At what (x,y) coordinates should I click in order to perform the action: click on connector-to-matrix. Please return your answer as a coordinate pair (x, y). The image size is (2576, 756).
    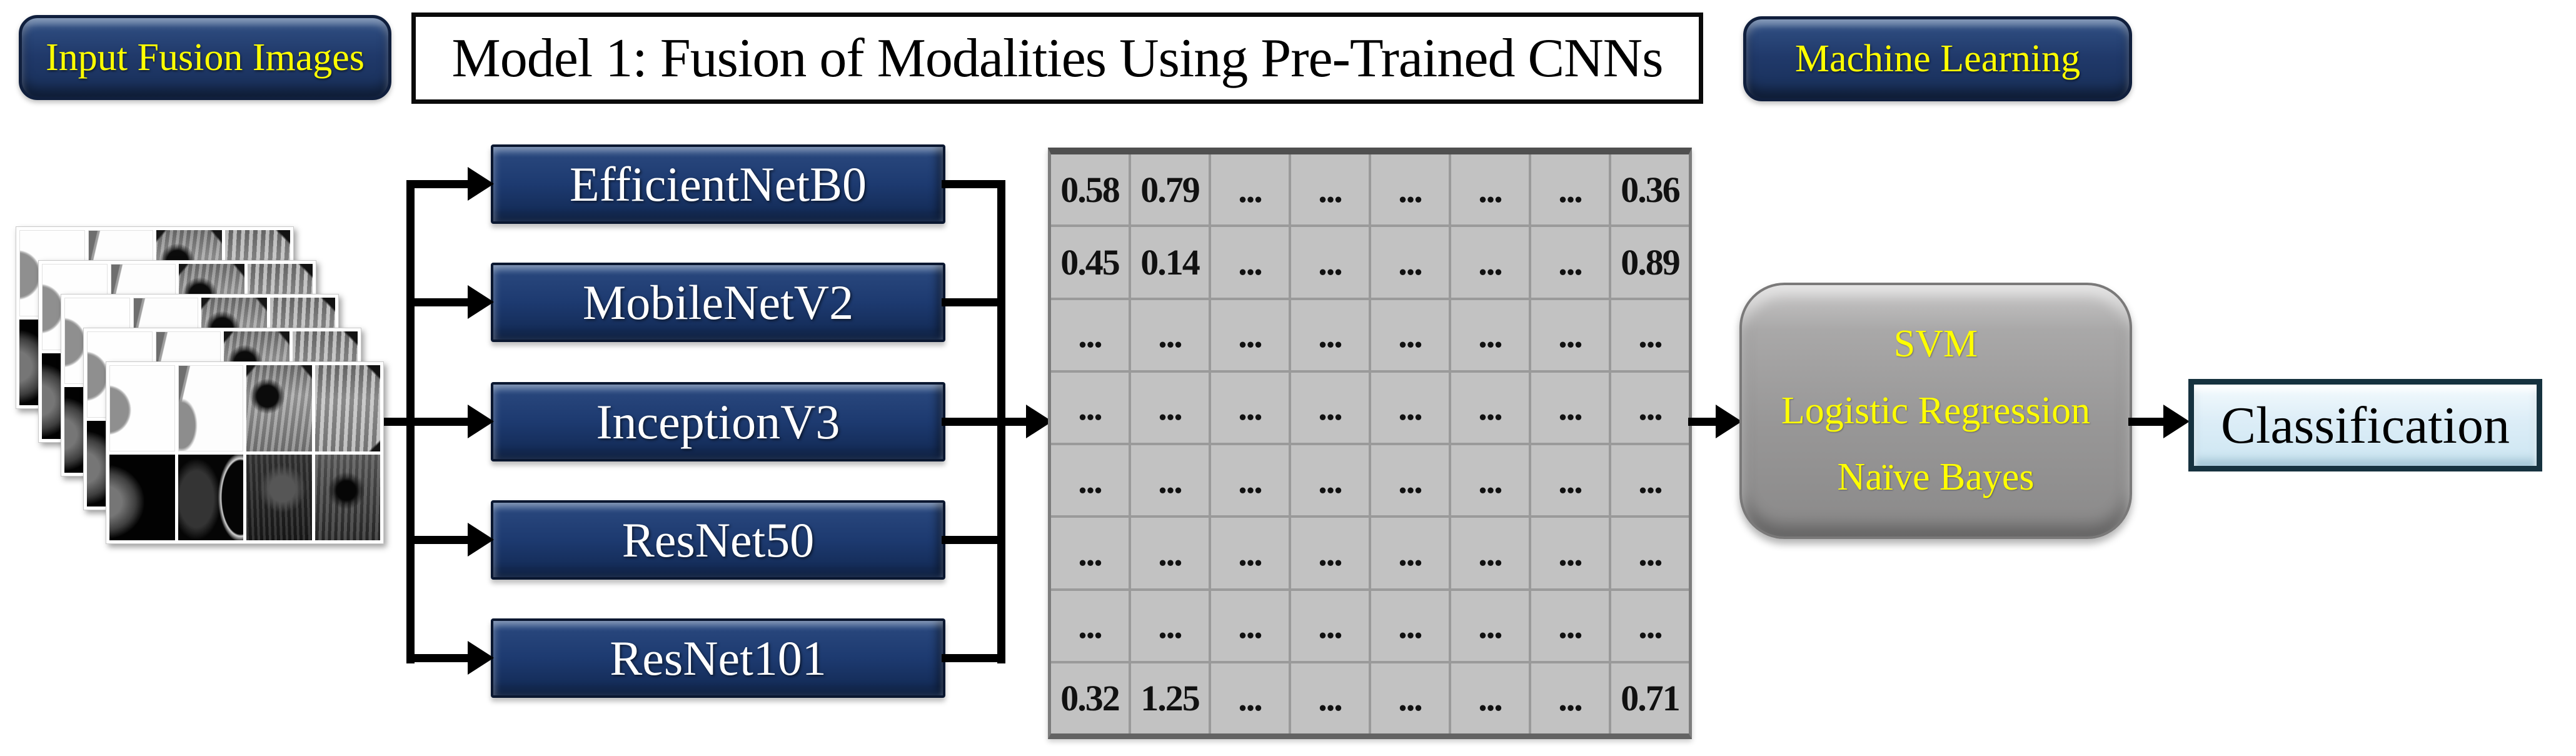
    Looking at the image, I should click on (1013, 422).